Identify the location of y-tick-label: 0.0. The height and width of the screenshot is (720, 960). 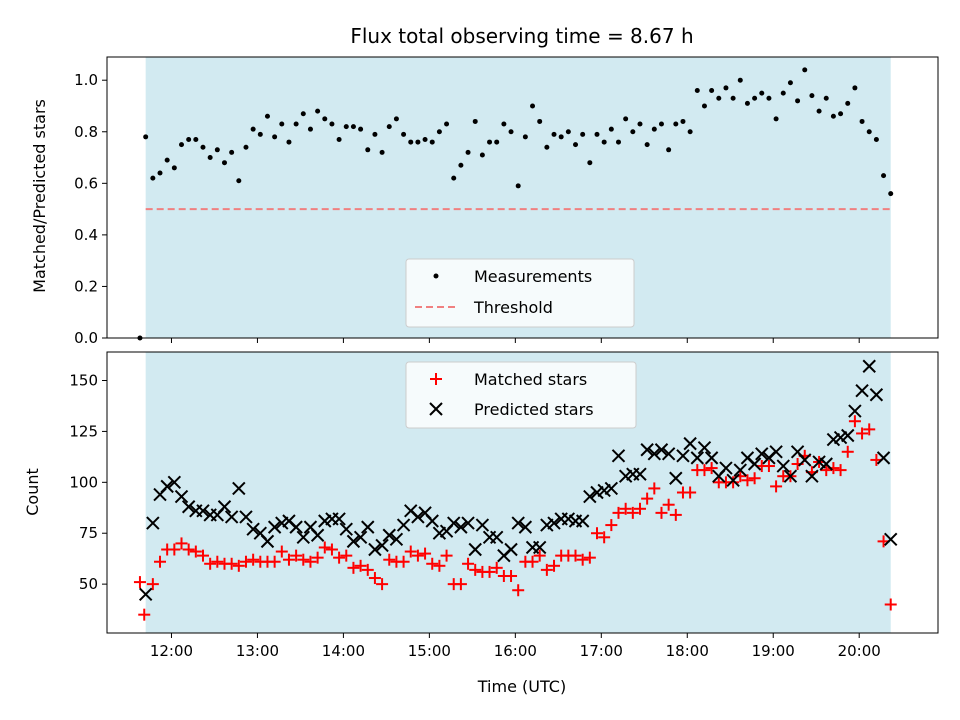
(86, 338).